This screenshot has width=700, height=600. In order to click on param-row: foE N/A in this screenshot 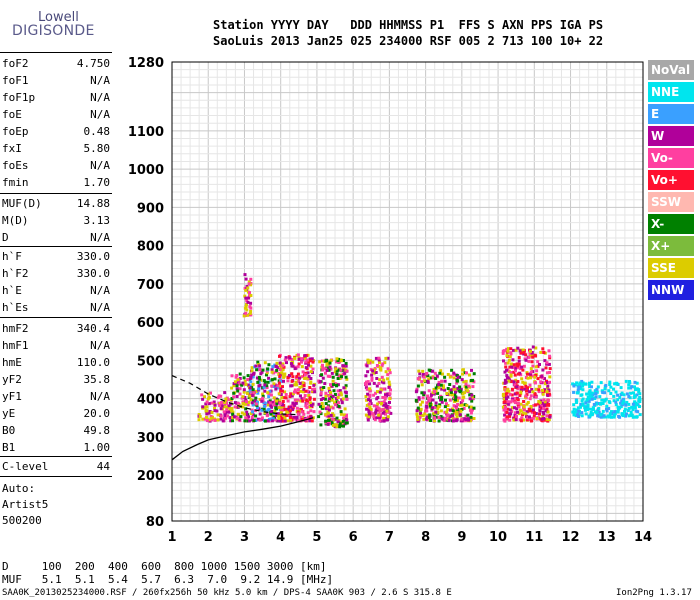, I will do `click(56, 116)`.